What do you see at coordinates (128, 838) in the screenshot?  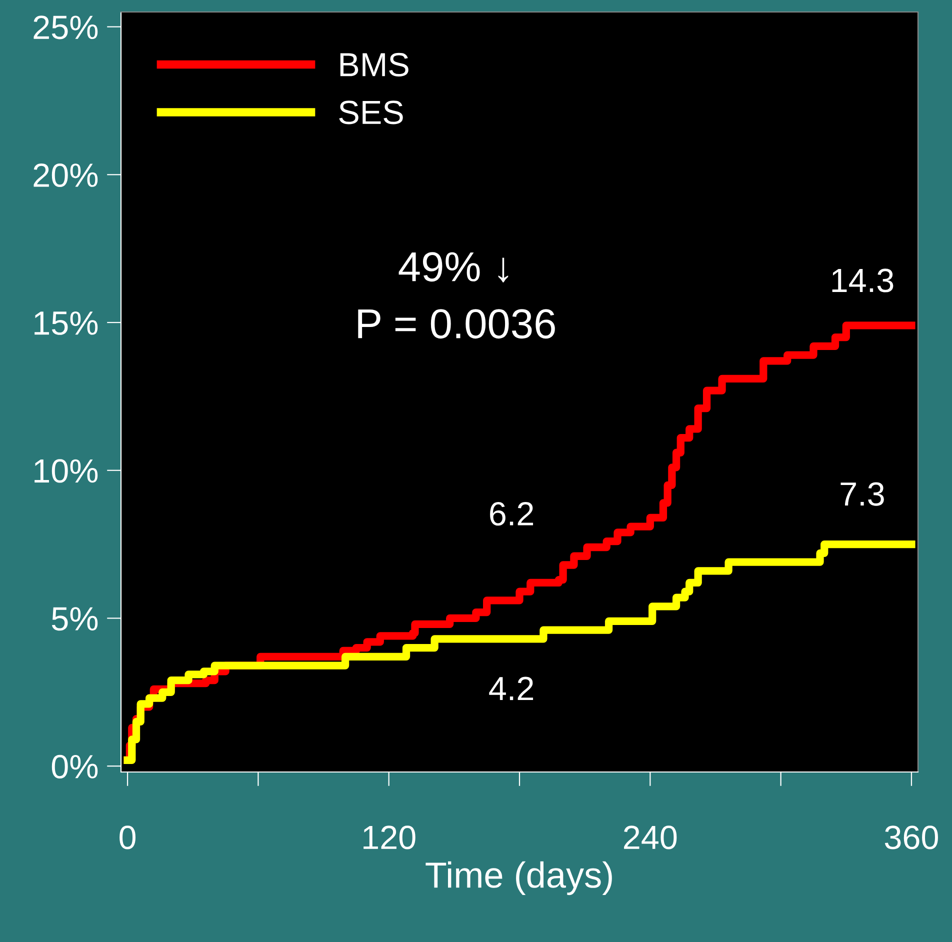 I see `x-tick-label: 0` at bounding box center [128, 838].